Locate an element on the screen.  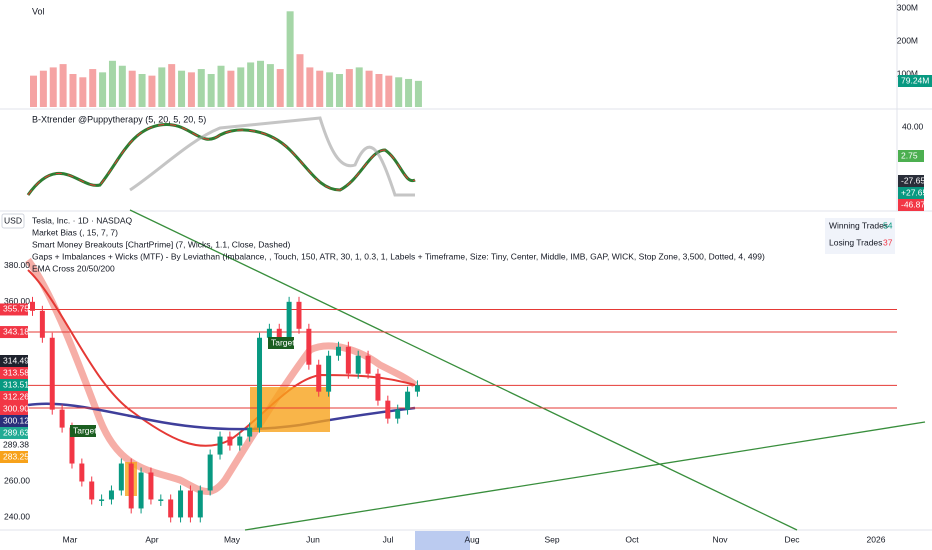
currency: USD is located at coordinates (13, 220).